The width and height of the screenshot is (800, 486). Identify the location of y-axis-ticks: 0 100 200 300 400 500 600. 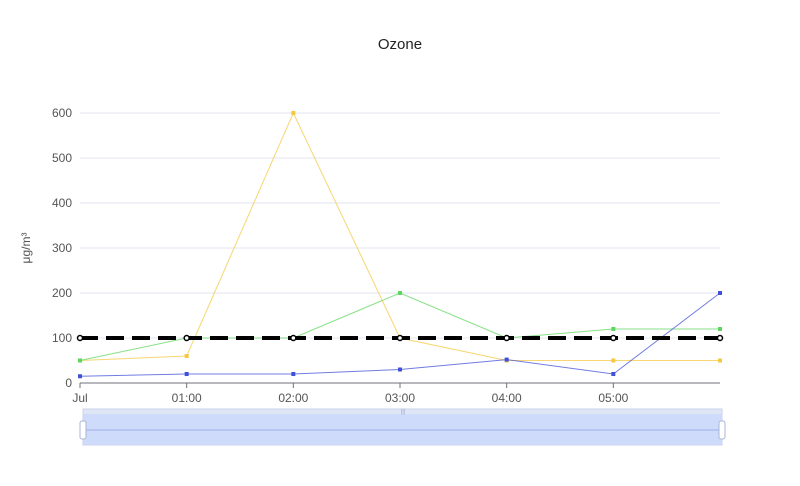
(62, 248).